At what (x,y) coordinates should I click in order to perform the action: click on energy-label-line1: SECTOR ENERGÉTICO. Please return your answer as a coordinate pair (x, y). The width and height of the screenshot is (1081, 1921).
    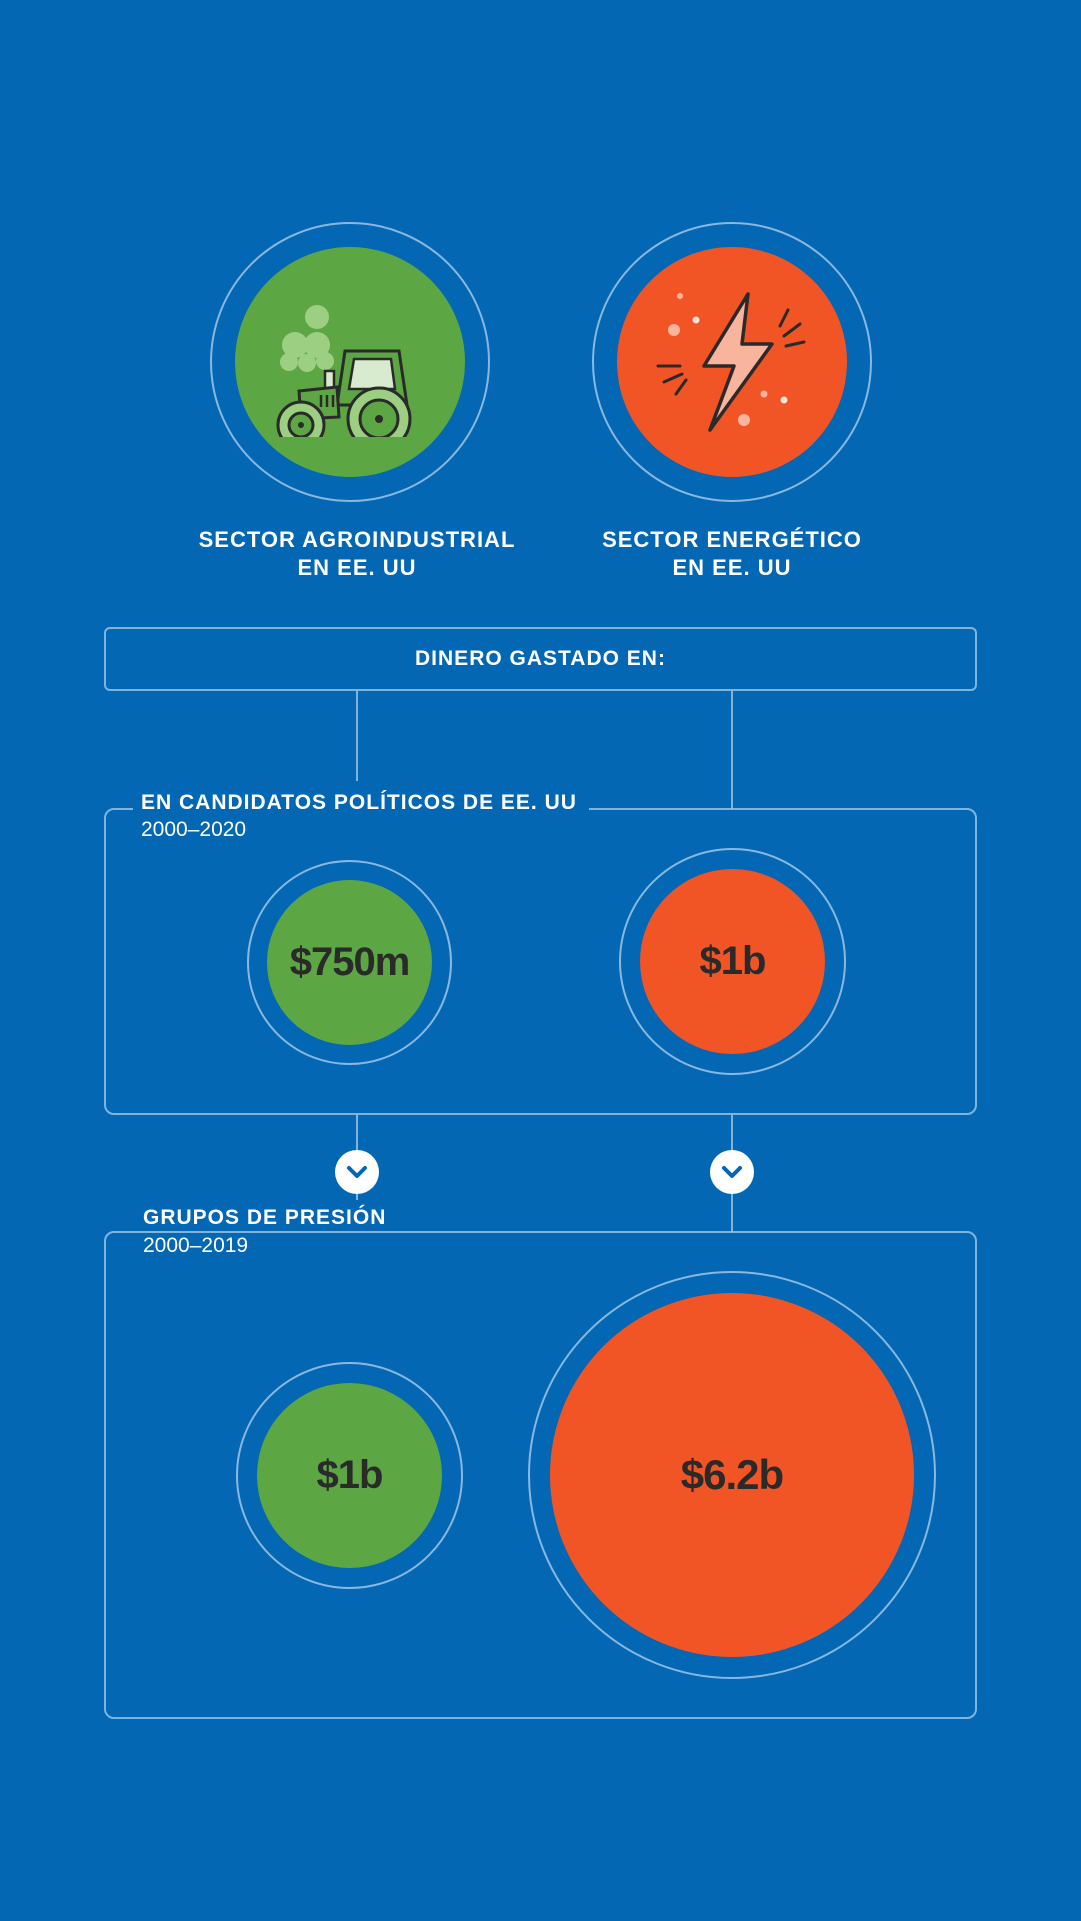
    Looking at the image, I should click on (732, 539).